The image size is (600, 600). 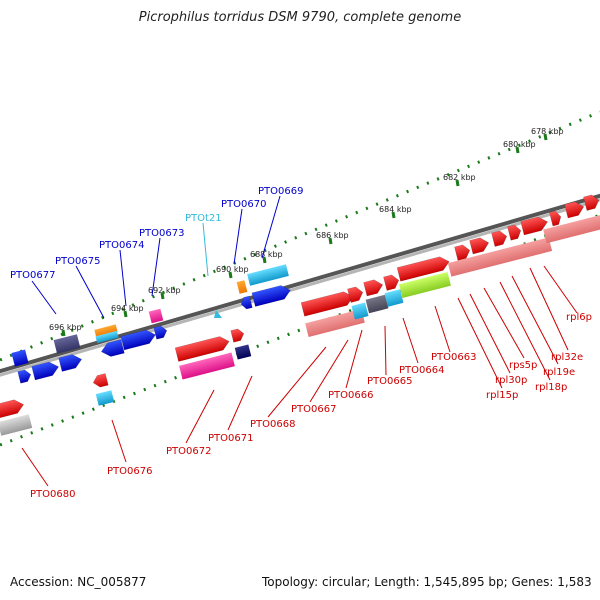 I want to click on gene-label-pto0670: PTO0670, so click(x=243, y=204).